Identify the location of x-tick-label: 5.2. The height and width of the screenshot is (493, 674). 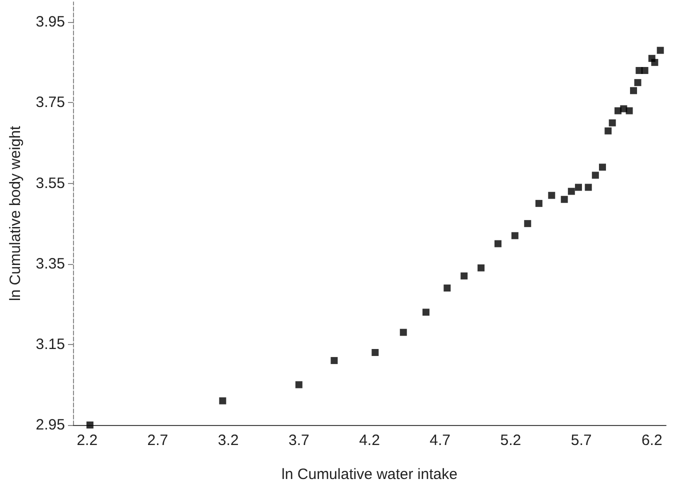
(511, 440).